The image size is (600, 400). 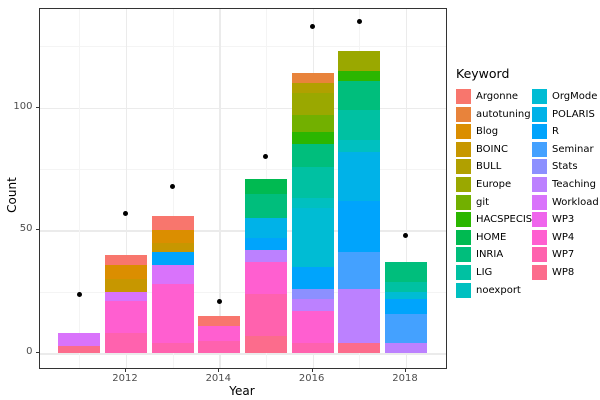 I want to click on data-point-2018, so click(x=406, y=235).